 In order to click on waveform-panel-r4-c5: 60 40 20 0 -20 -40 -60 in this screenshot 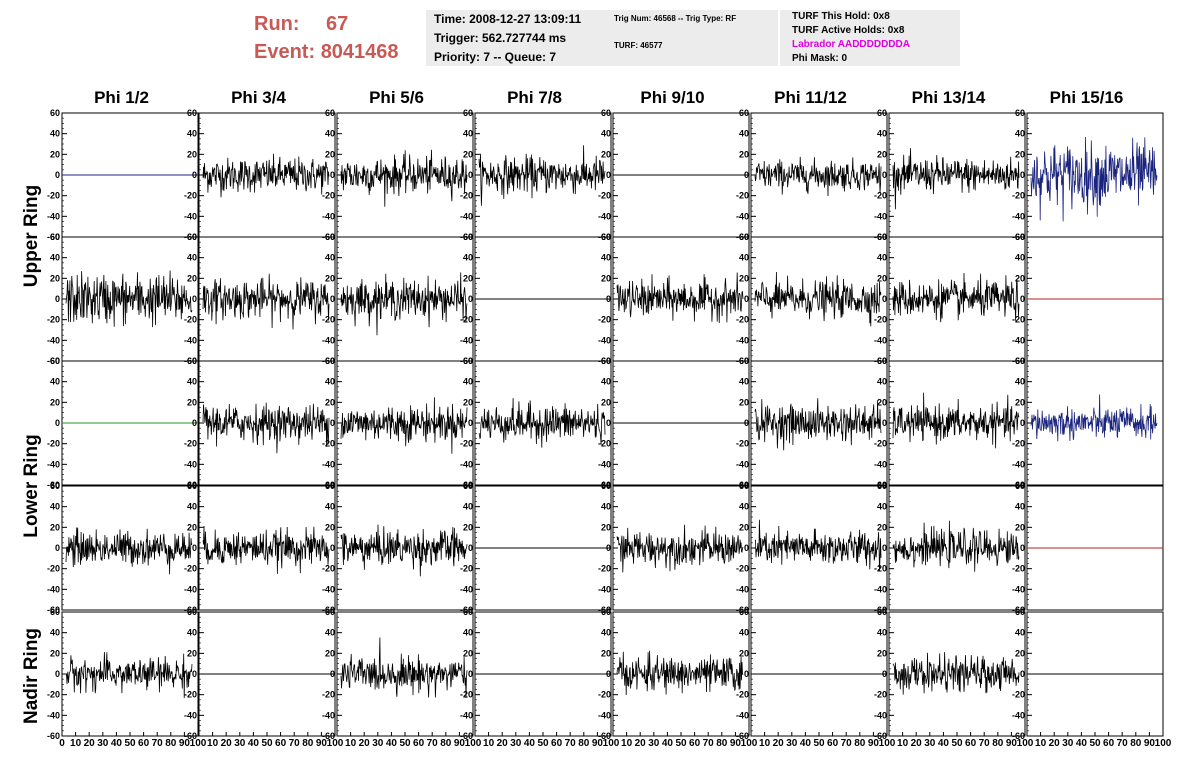, I will do `click(674, 548)`.